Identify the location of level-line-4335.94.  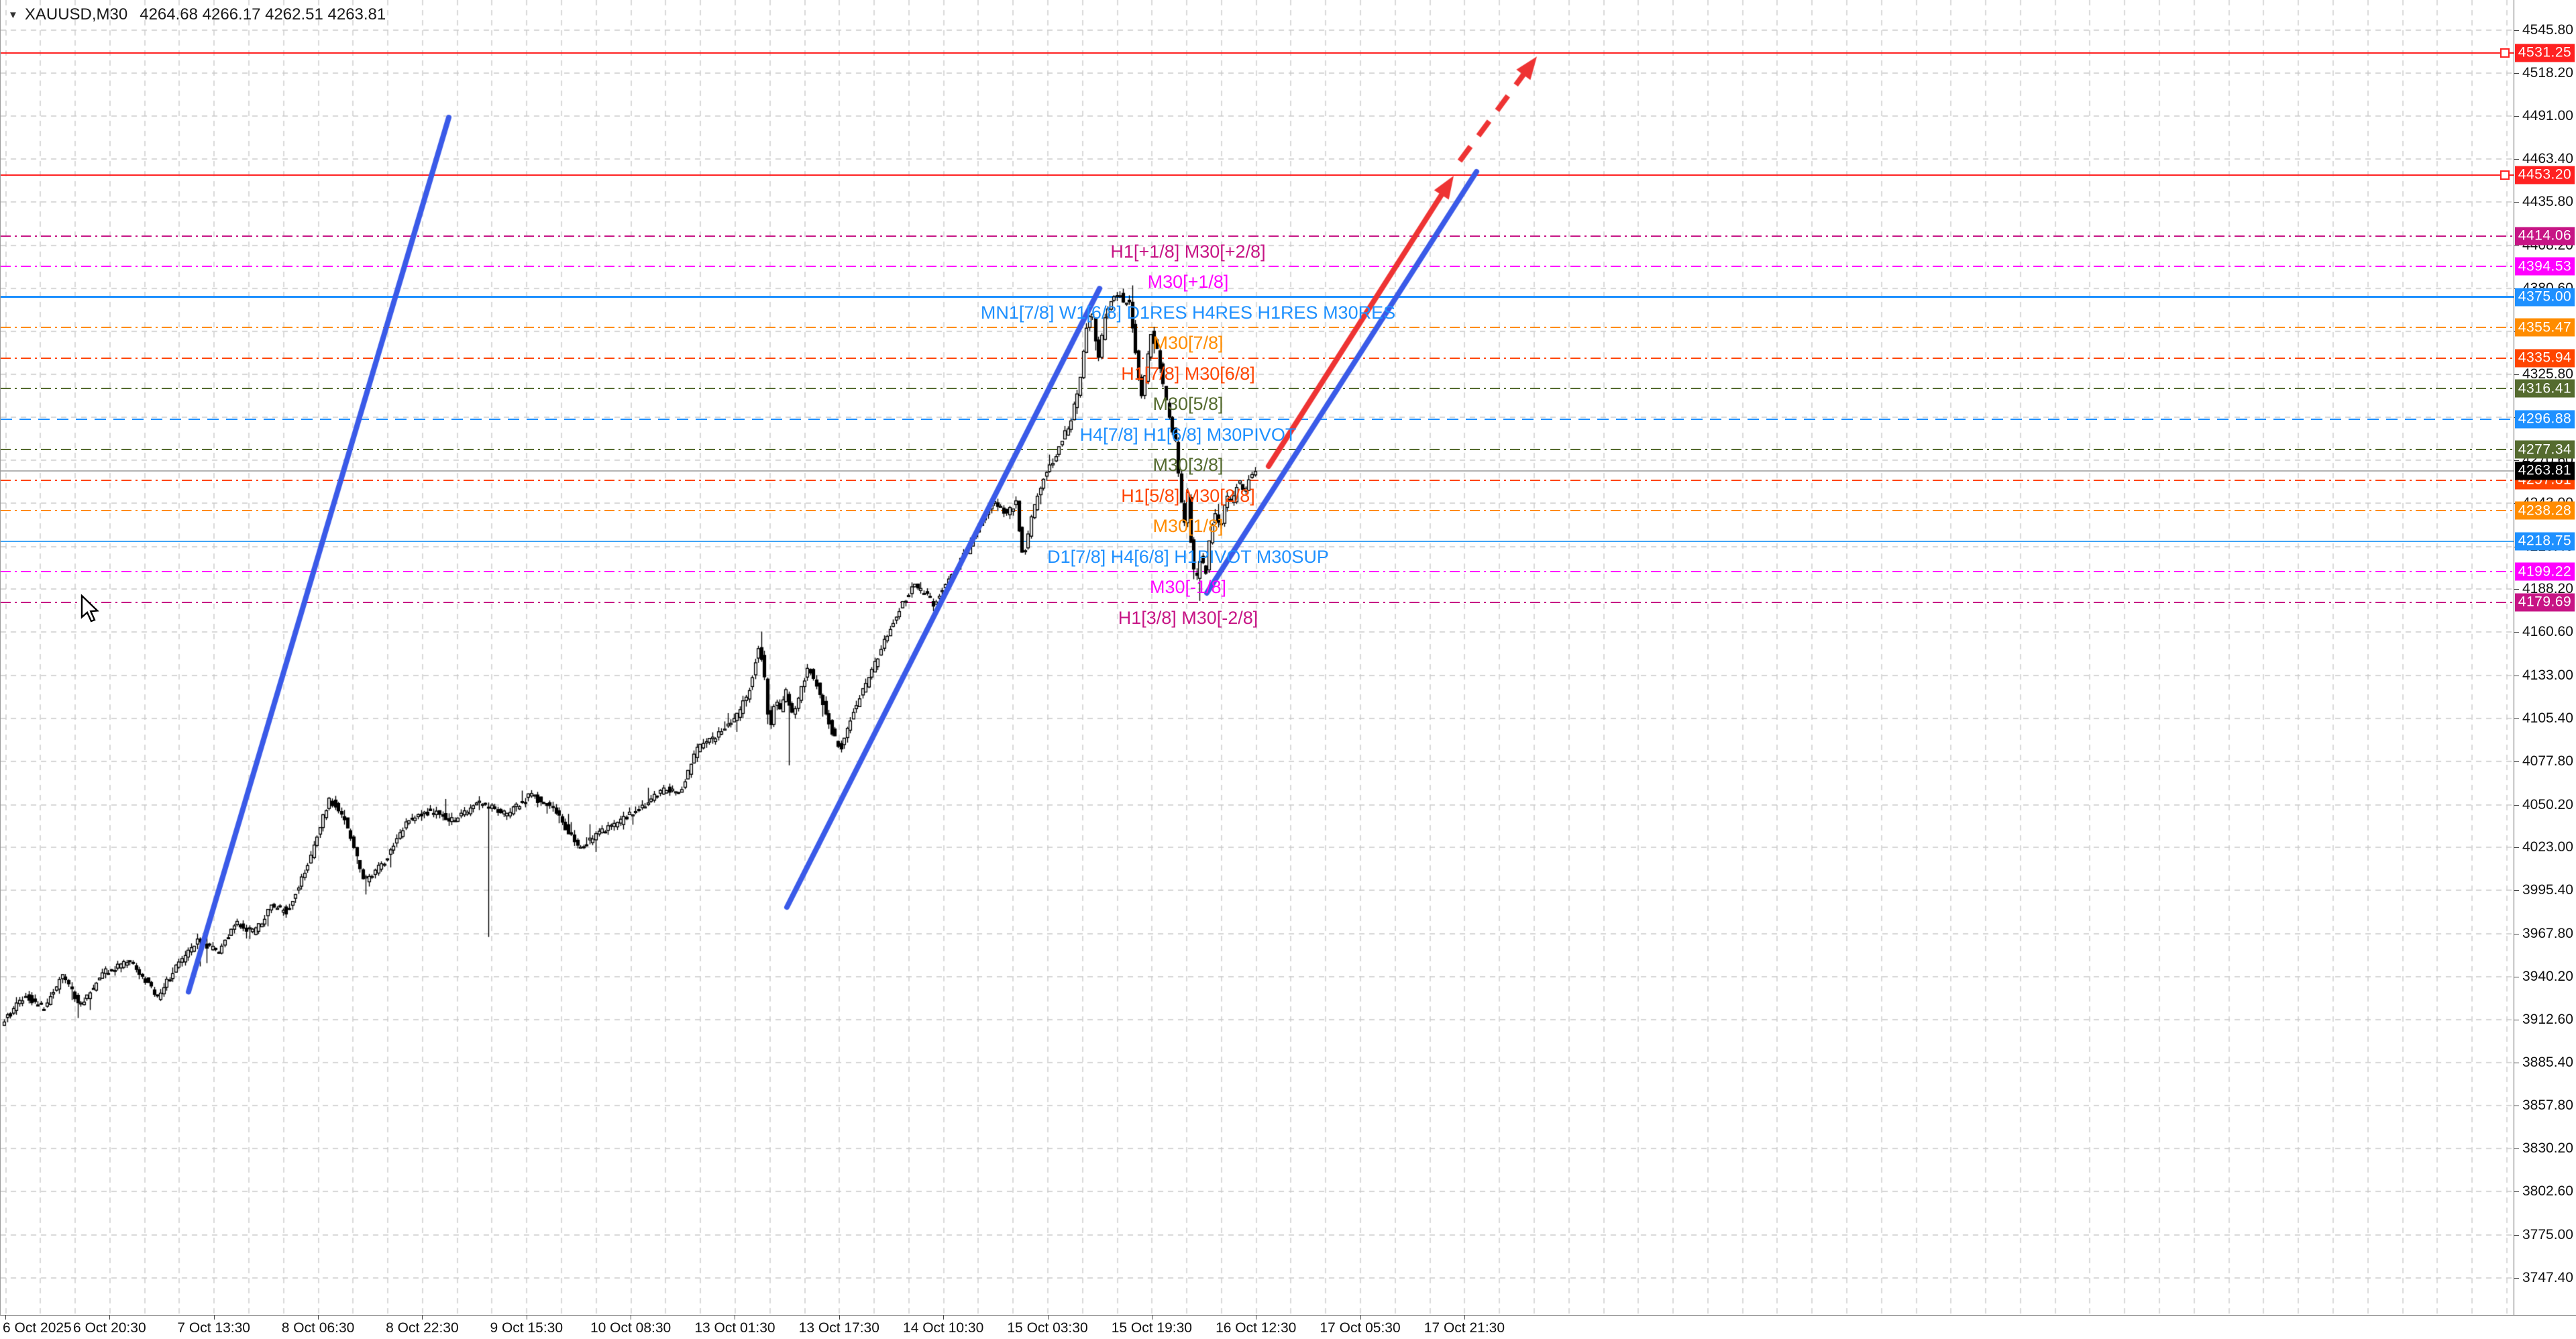
(1257, 358).